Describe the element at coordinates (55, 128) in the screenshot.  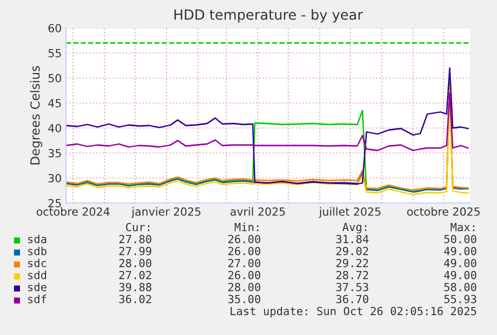
I see `y-tick-label: 40` at that location.